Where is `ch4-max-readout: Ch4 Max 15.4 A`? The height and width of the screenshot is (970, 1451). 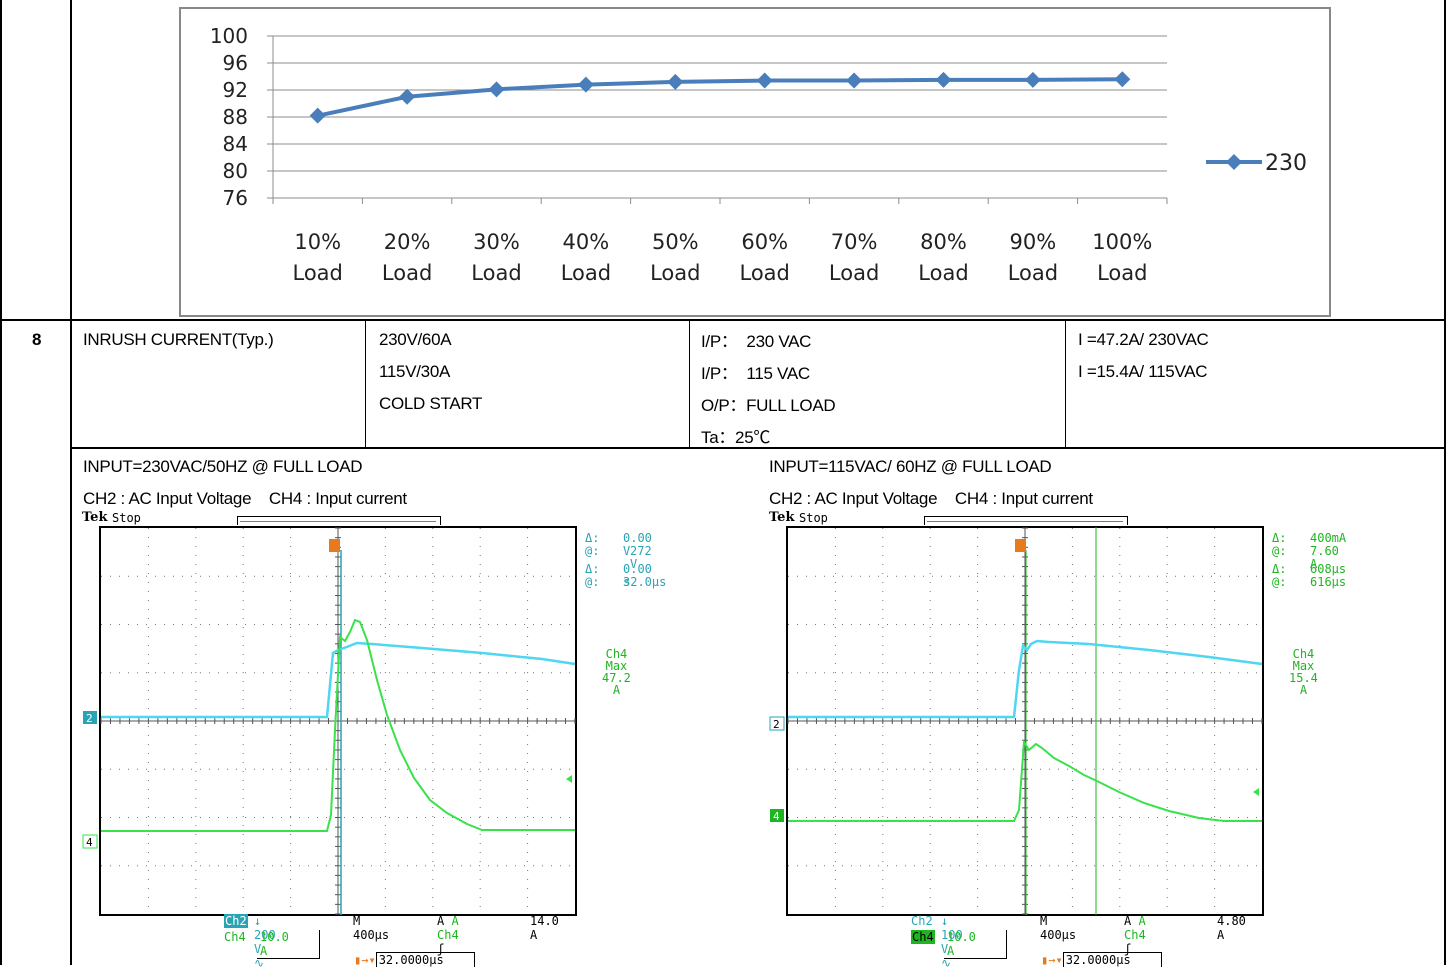 ch4-max-readout: Ch4 Max 15.4 A is located at coordinates (1303, 672).